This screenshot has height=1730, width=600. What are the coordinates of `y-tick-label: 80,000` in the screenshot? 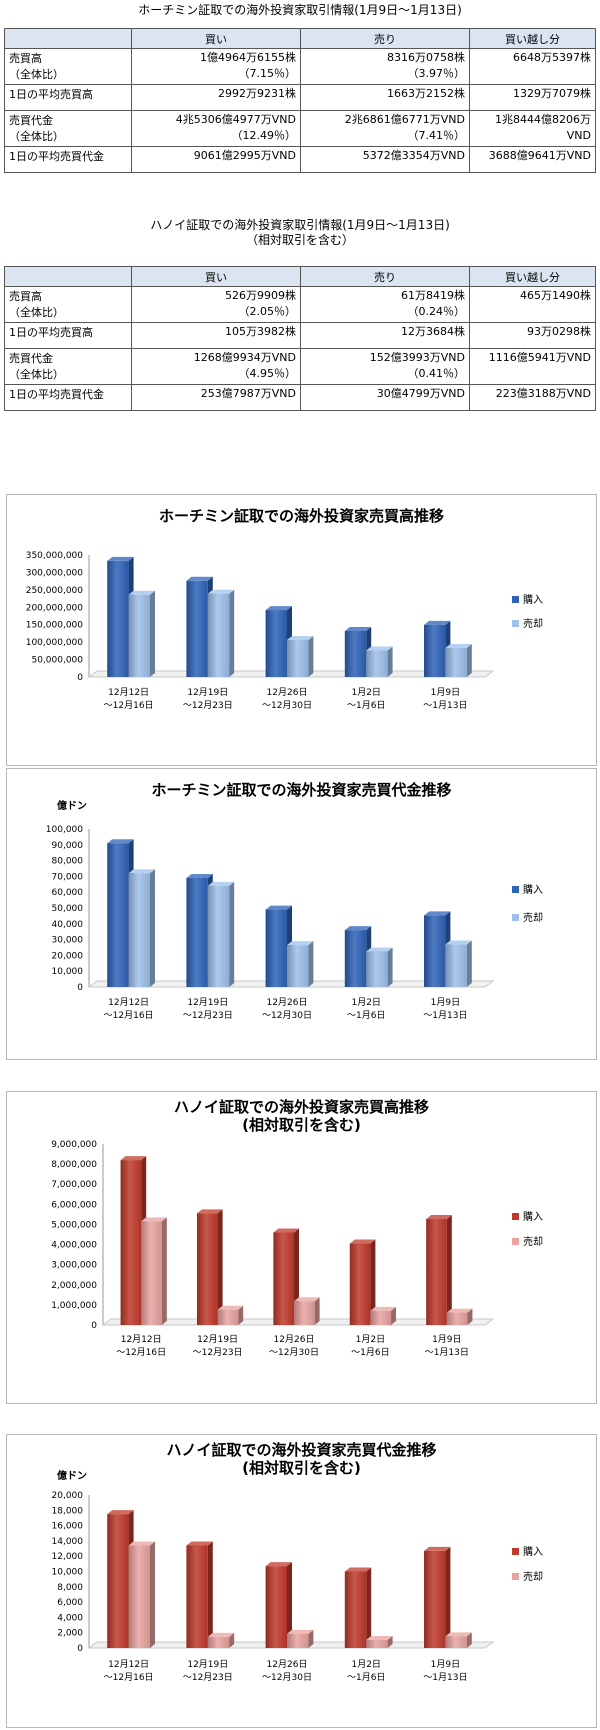 It's located at (68, 862).